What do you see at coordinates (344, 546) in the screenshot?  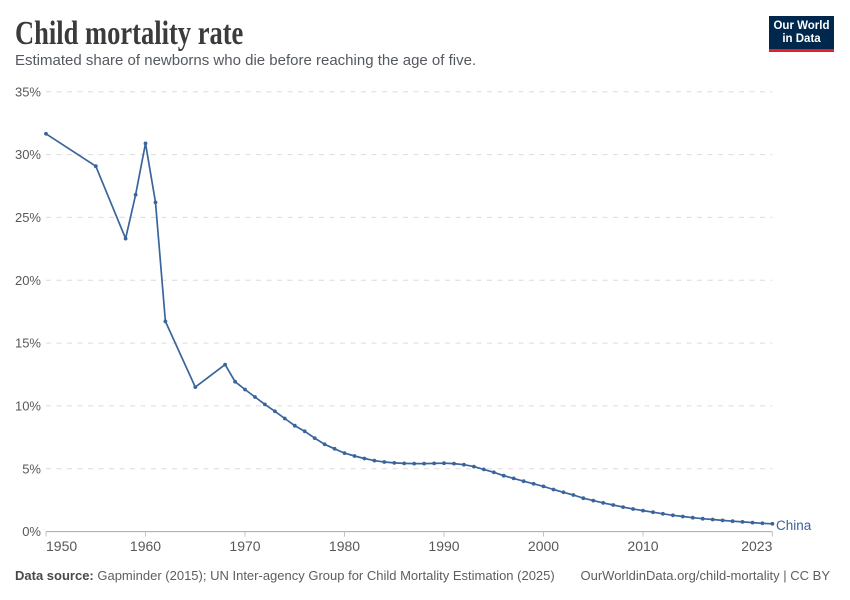 I see `svg-text: 1980` at bounding box center [344, 546].